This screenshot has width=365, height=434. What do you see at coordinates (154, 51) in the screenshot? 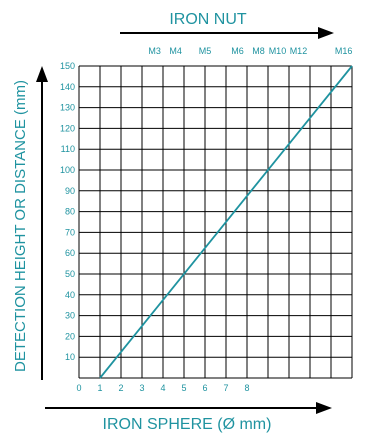
I see `nut-size-label: M3` at bounding box center [154, 51].